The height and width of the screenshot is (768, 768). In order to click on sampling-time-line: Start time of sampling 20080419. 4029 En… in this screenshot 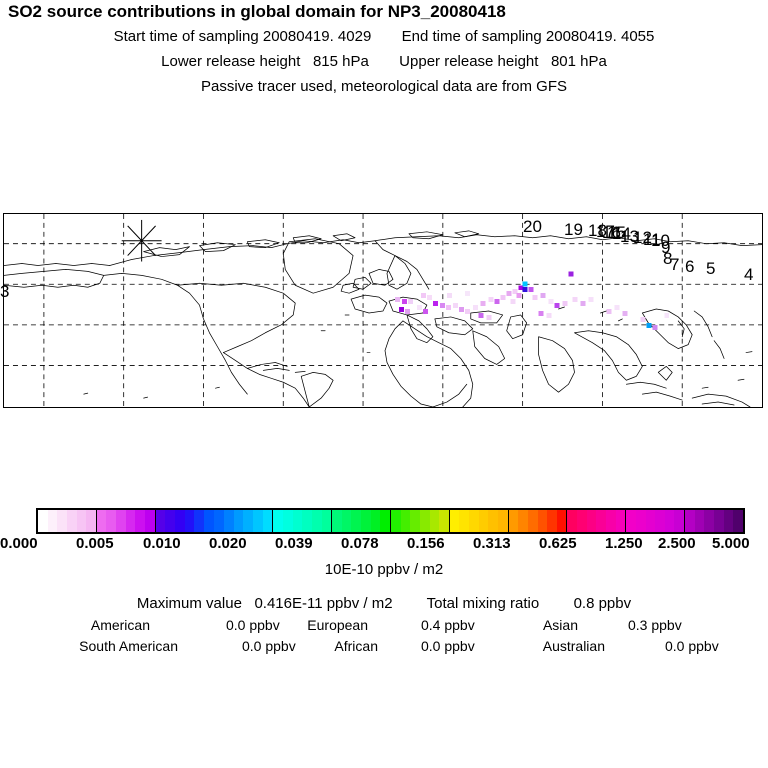, I will do `click(384, 36)`.